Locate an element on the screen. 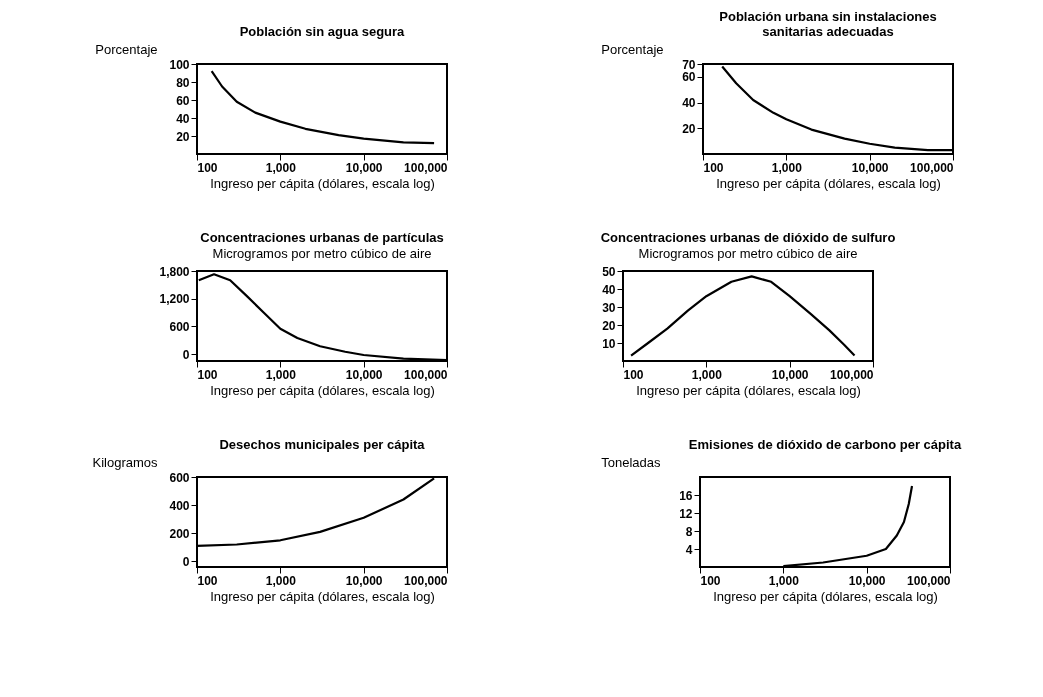 This screenshot has width=1043, height=697. y-tick-label: 10 is located at coordinates (609, 343).